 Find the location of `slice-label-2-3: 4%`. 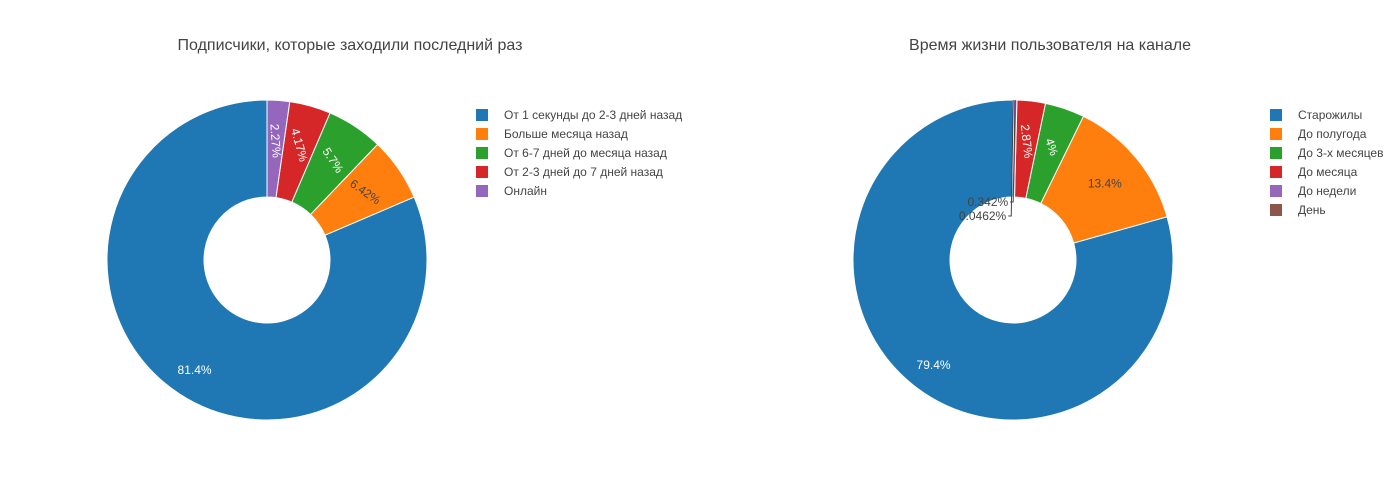

slice-label-2-3: 4% is located at coordinates (1051, 146).